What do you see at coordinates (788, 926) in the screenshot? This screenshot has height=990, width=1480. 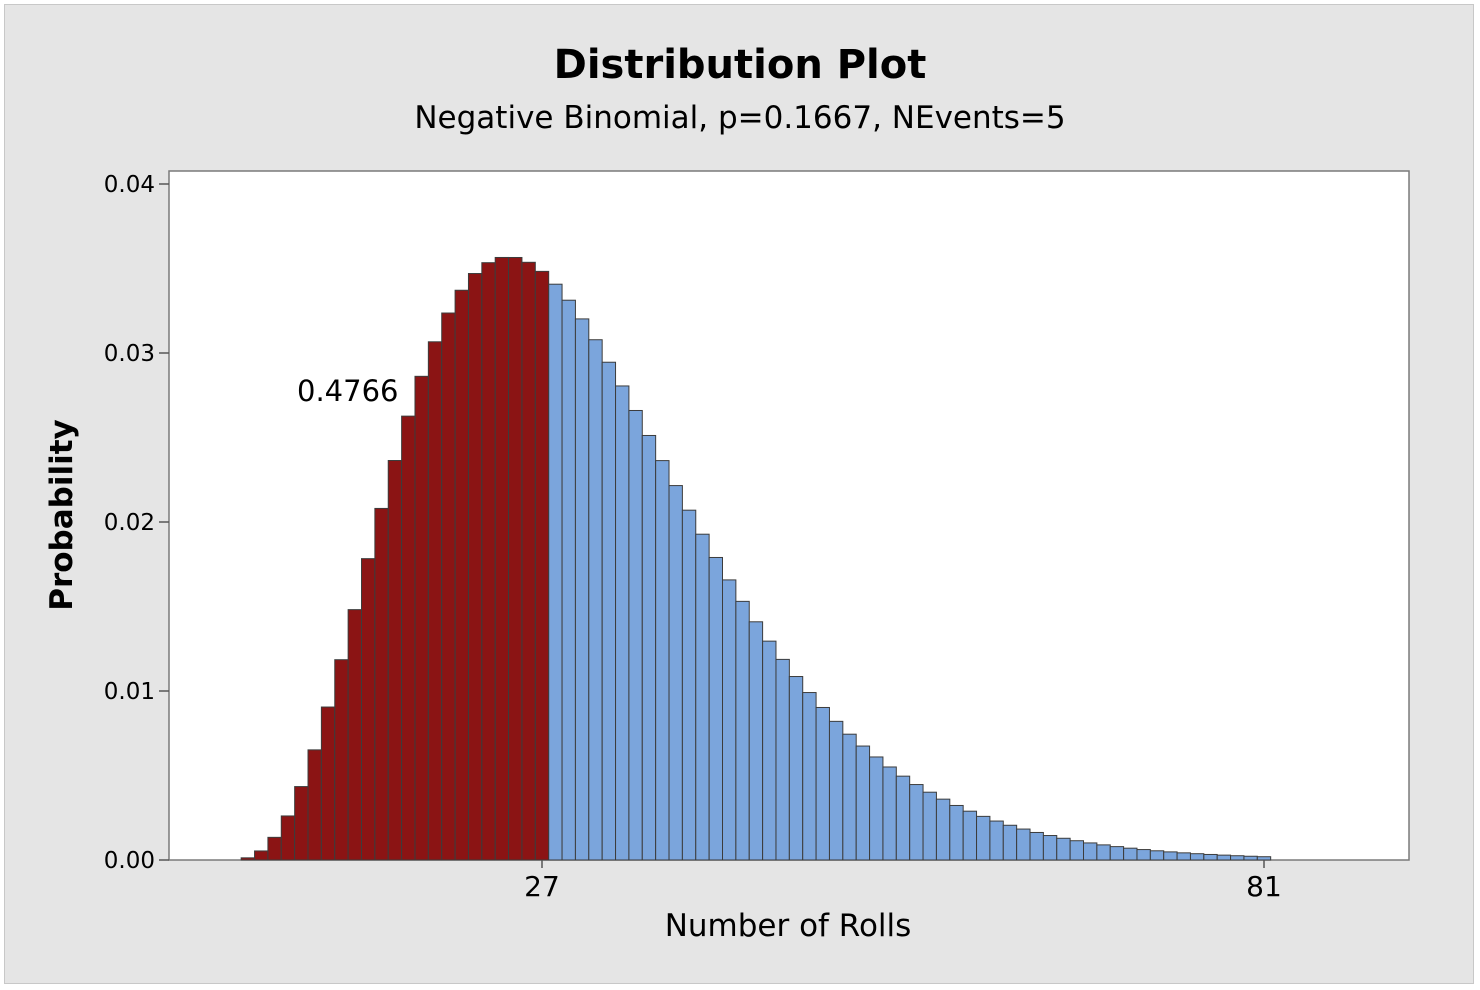 I see `x-axis-title: Number of Rolls` at bounding box center [788, 926].